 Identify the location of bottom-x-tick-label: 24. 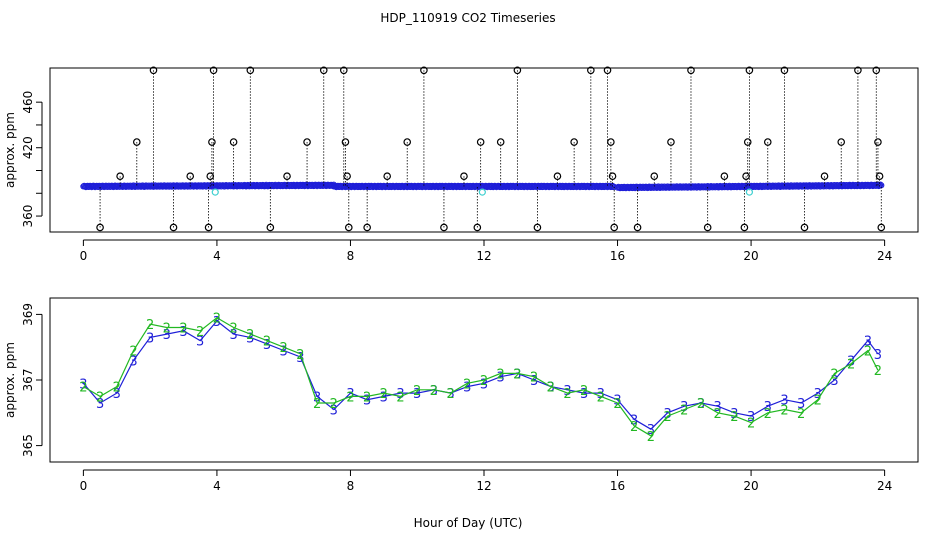
(884, 486).